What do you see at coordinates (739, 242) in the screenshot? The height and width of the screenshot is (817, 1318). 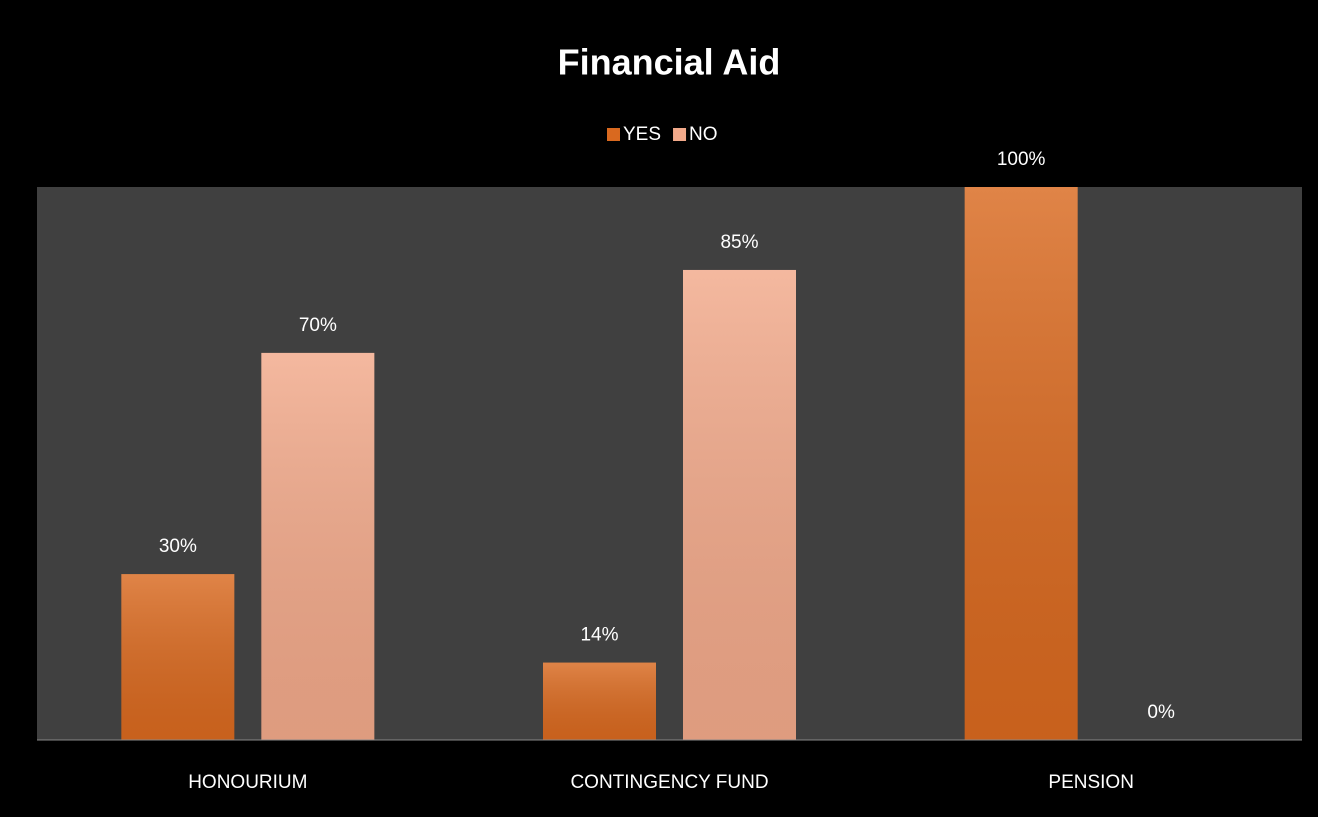 I see `data-label: 85%` at bounding box center [739, 242].